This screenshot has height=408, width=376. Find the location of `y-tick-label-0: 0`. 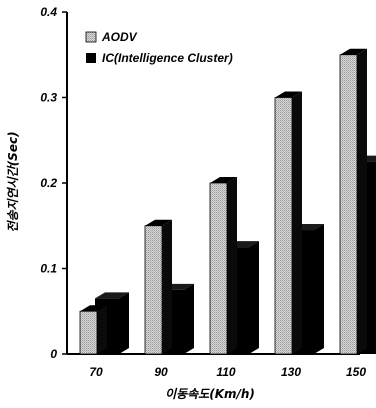

y-tick-label-0: 0 is located at coordinates (53, 354).